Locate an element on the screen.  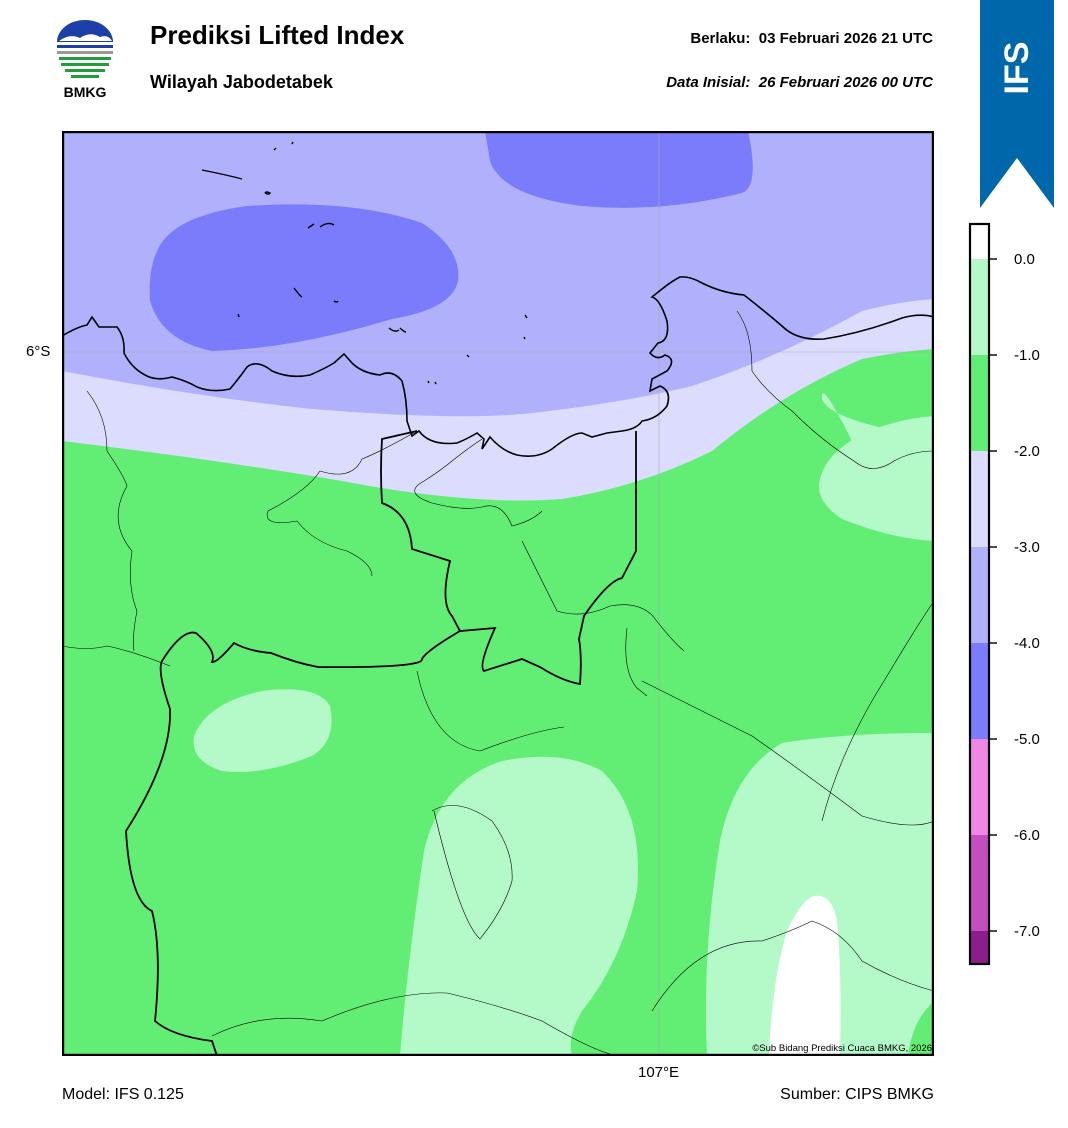
init-time: Data Inisial: 26 Februari 2026 00 UTC is located at coordinates (799, 82).